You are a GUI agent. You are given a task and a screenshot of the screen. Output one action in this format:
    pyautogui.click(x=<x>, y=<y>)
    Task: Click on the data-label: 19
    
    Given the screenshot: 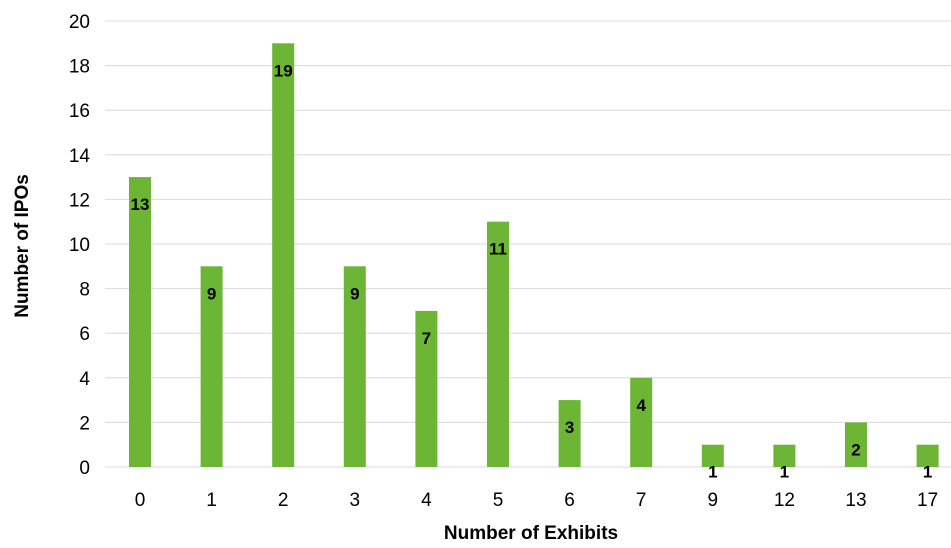 What is the action you would take?
    pyautogui.click(x=283, y=70)
    